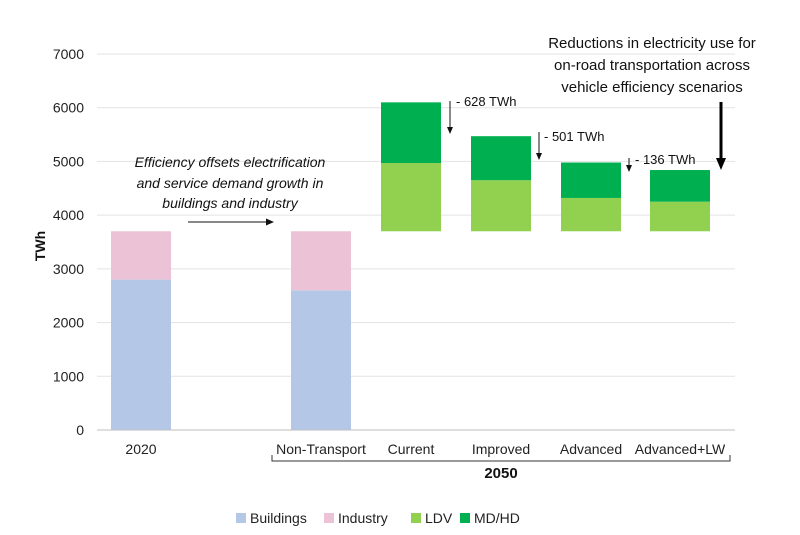 This screenshot has width=800, height=535. What do you see at coordinates (140, 449) in the screenshot?
I see `x-category-label: 2020` at bounding box center [140, 449].